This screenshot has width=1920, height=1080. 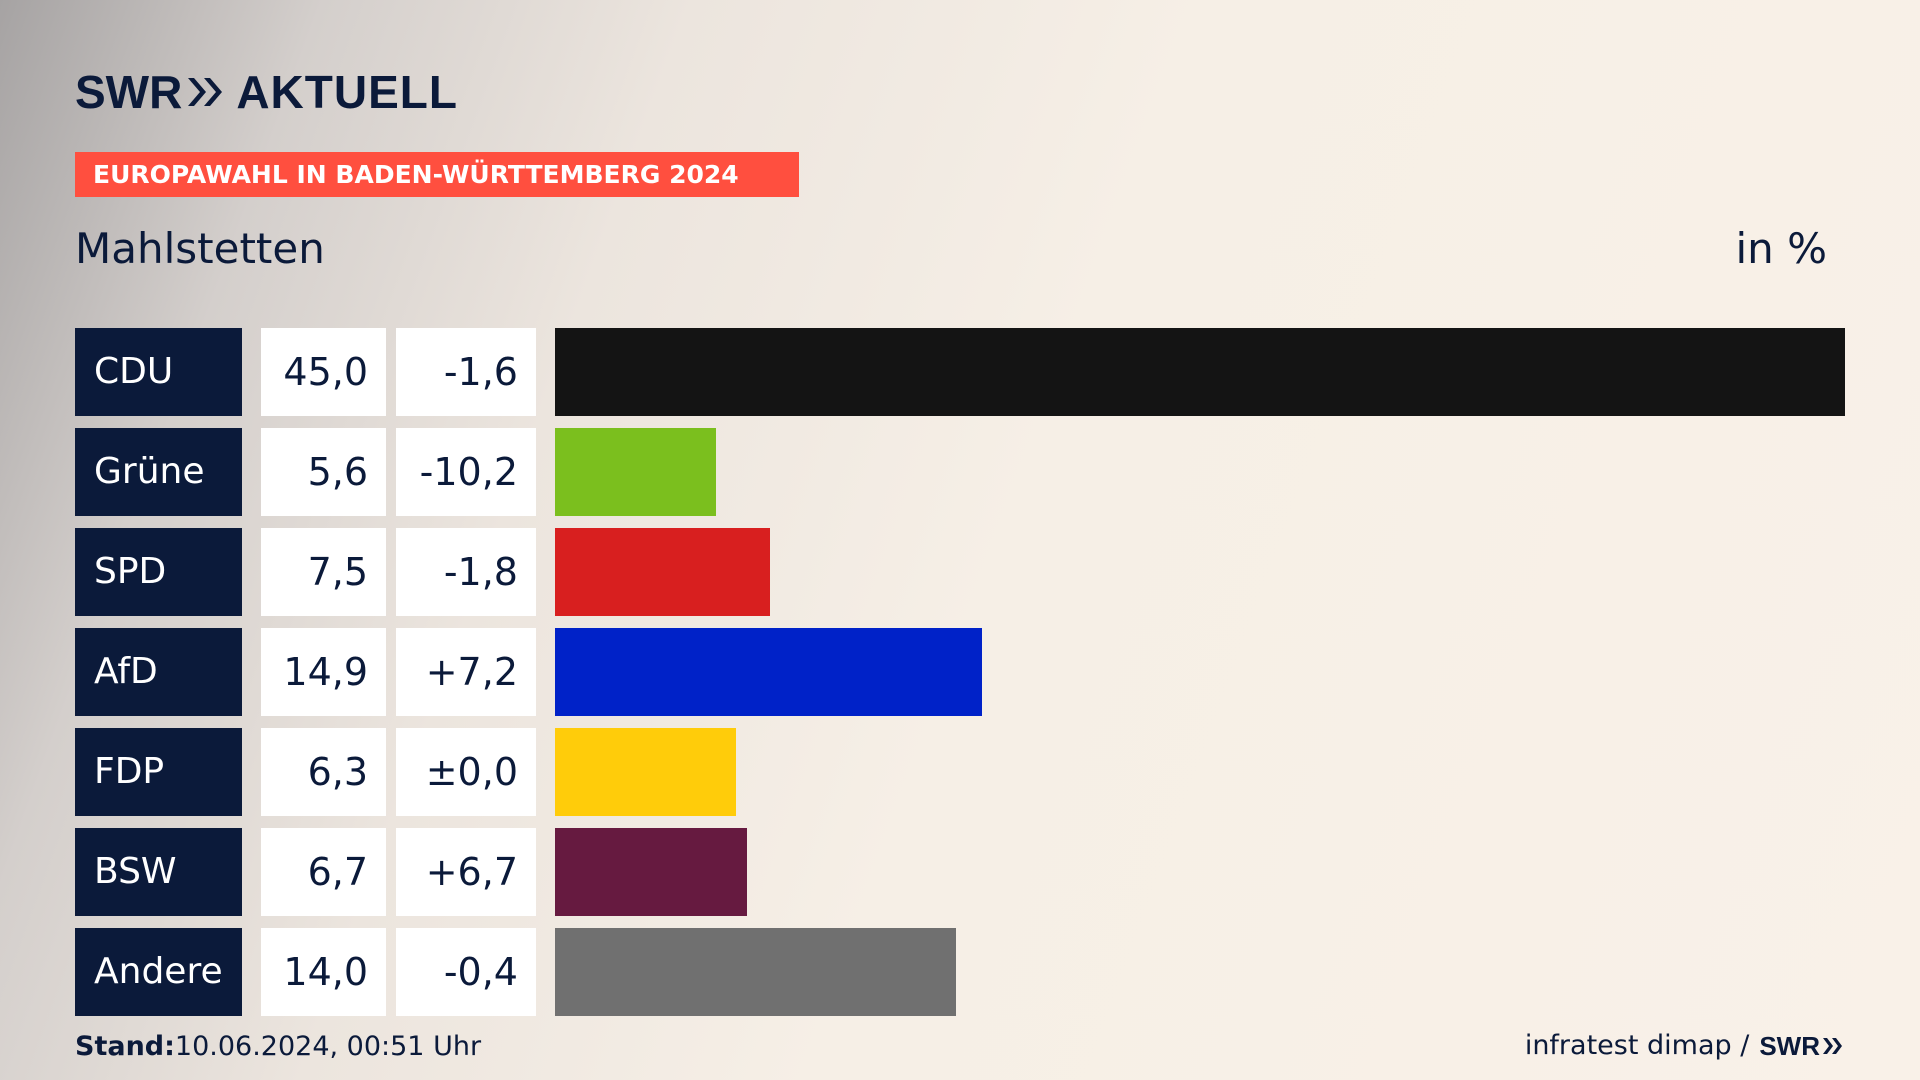 What do you see at coordinates (960, 572) in the screenshot?
I see `result-row: SPD 7,5 -1,8` at bounding box center [960, 572].